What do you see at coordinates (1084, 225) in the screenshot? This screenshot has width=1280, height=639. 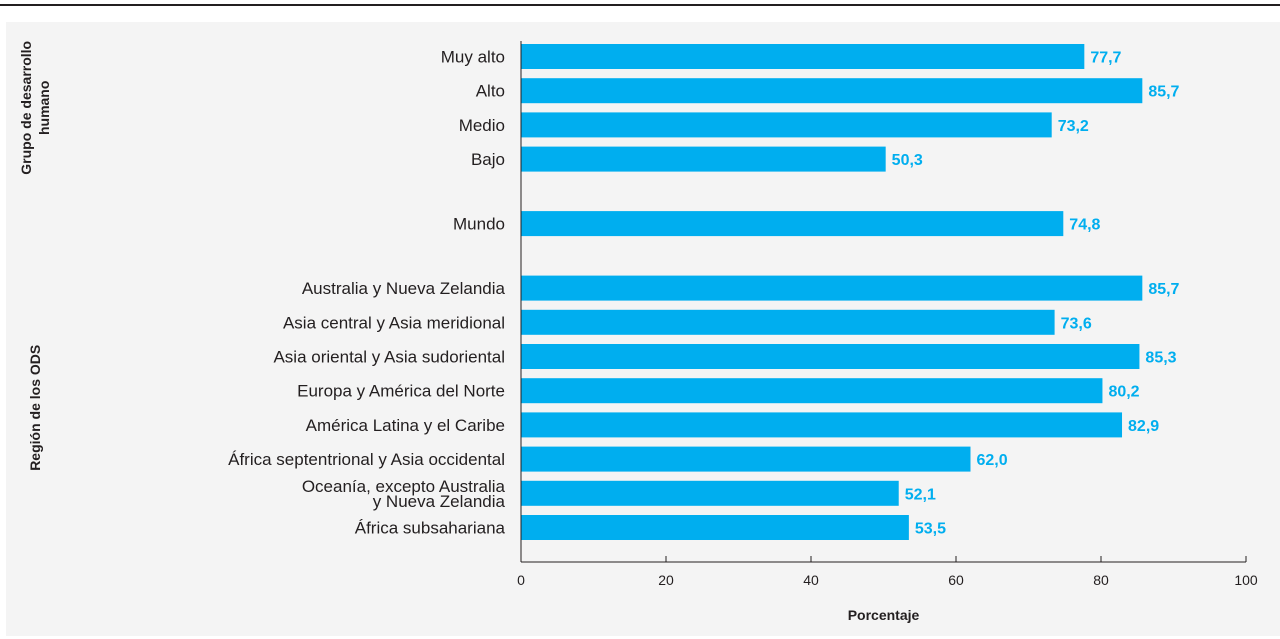 I see `data-label: 74,8` at bounding box center [1084, 225].